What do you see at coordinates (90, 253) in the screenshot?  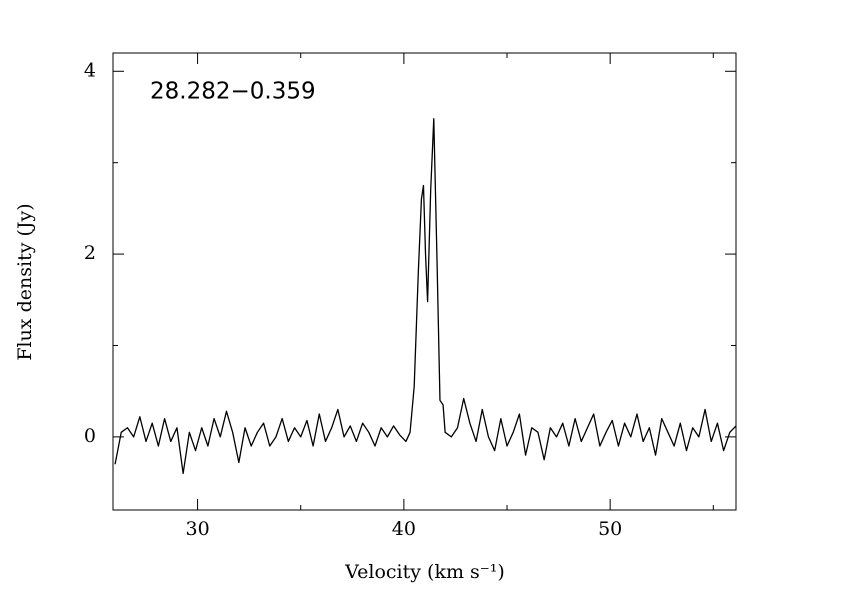 I see `y-tick-label: 2` at bounding box center [90, 253].